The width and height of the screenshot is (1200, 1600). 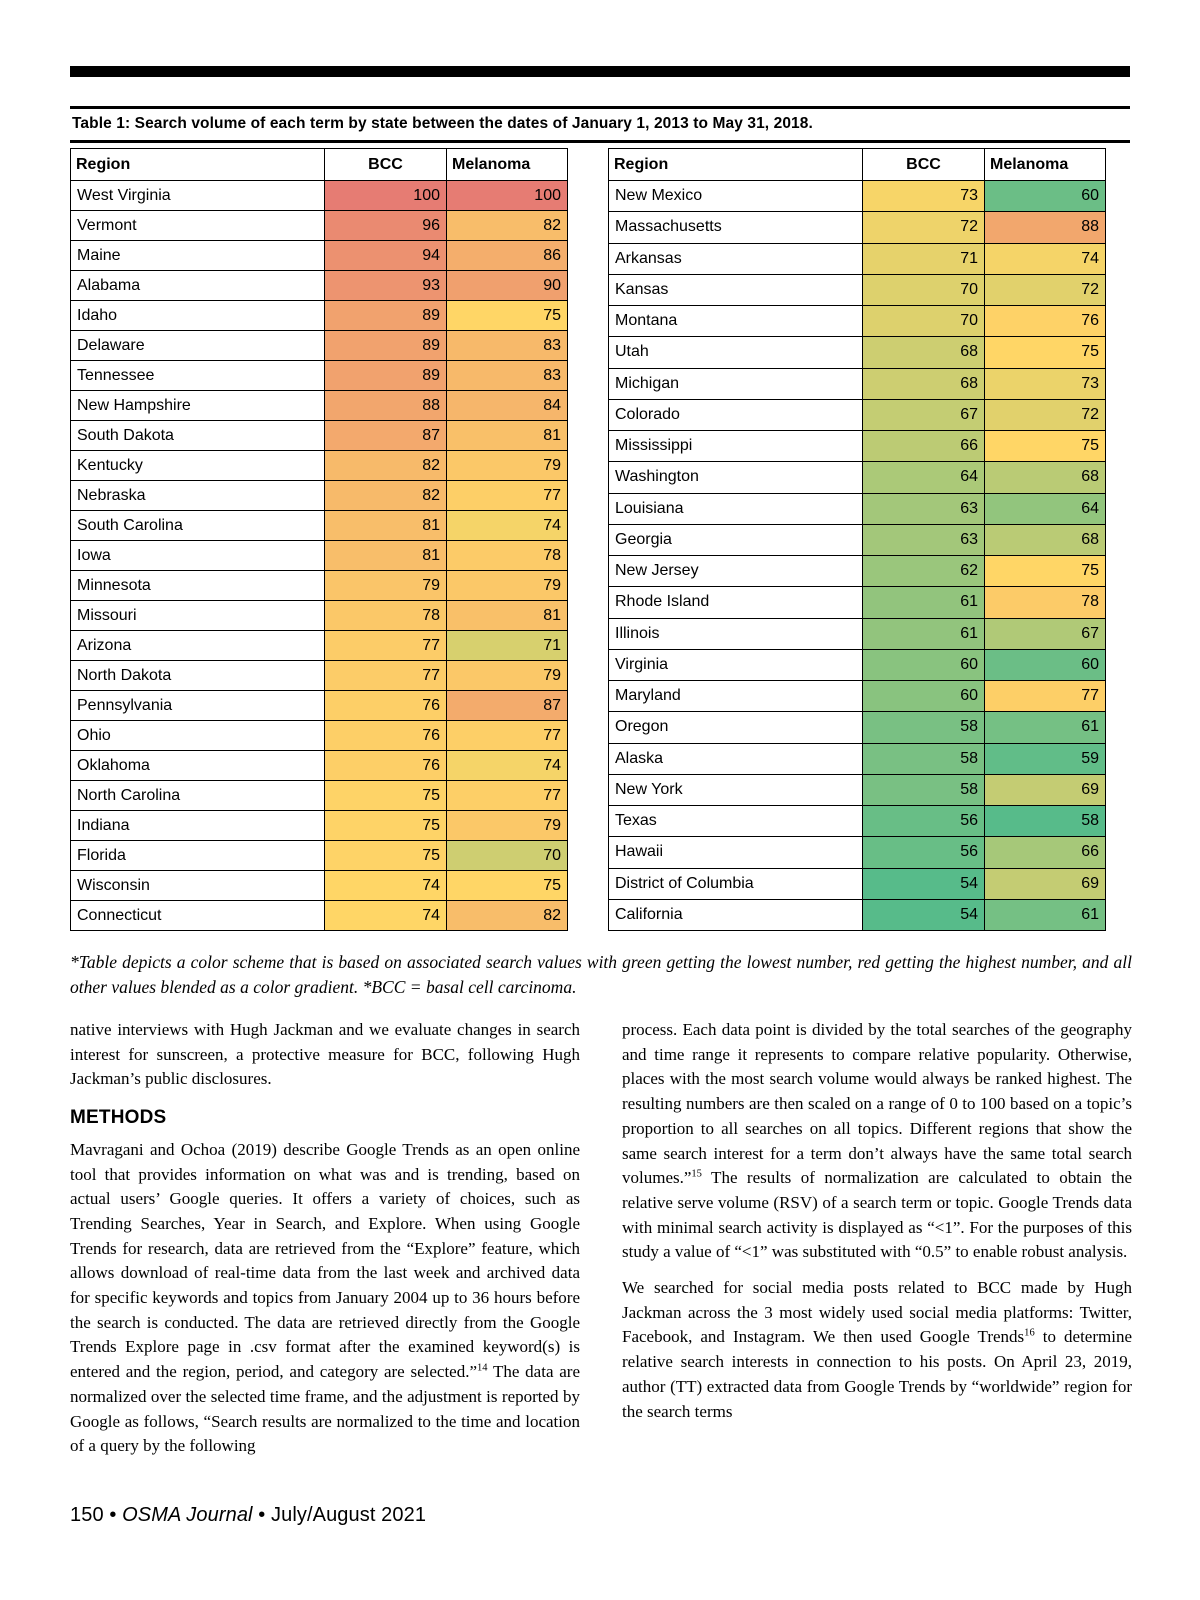 I want to click on melanoma-value-cell: 73, so click(x=1045, y=383).